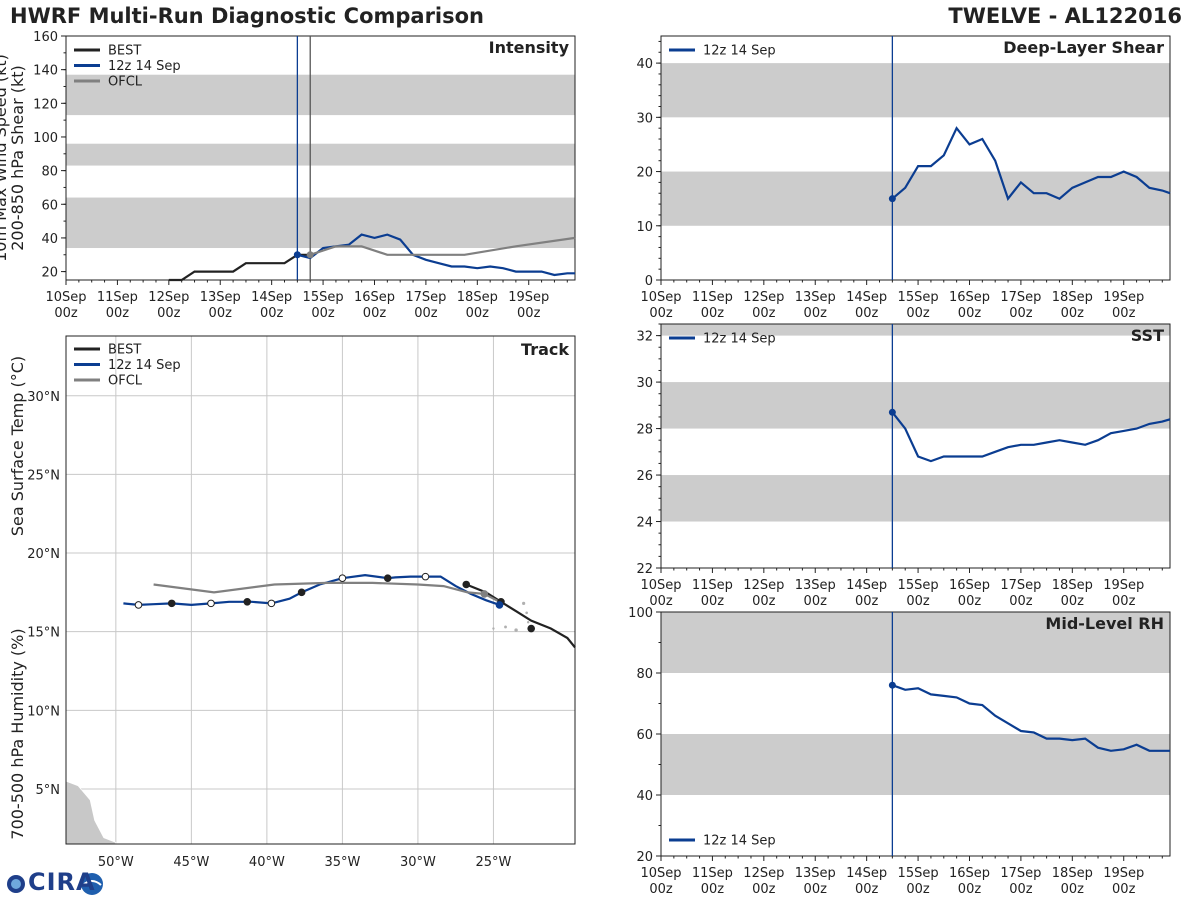 The height and width of the screenshot is (900, 1200). What do you see at coordinates (327, 592) in the screenshot?
I see `track-line-ofcl` at bounding box center [327, 592].